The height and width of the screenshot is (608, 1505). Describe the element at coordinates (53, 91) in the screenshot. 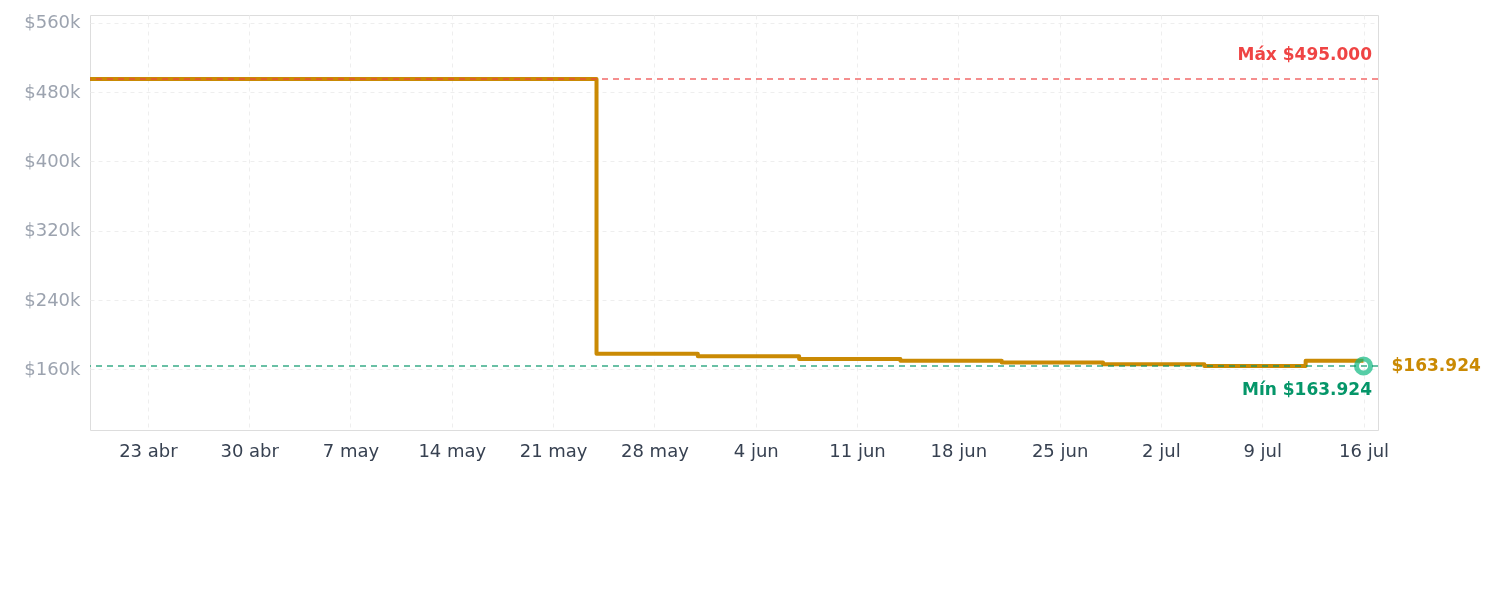

I see `y-tick-label: $480k` at that location.